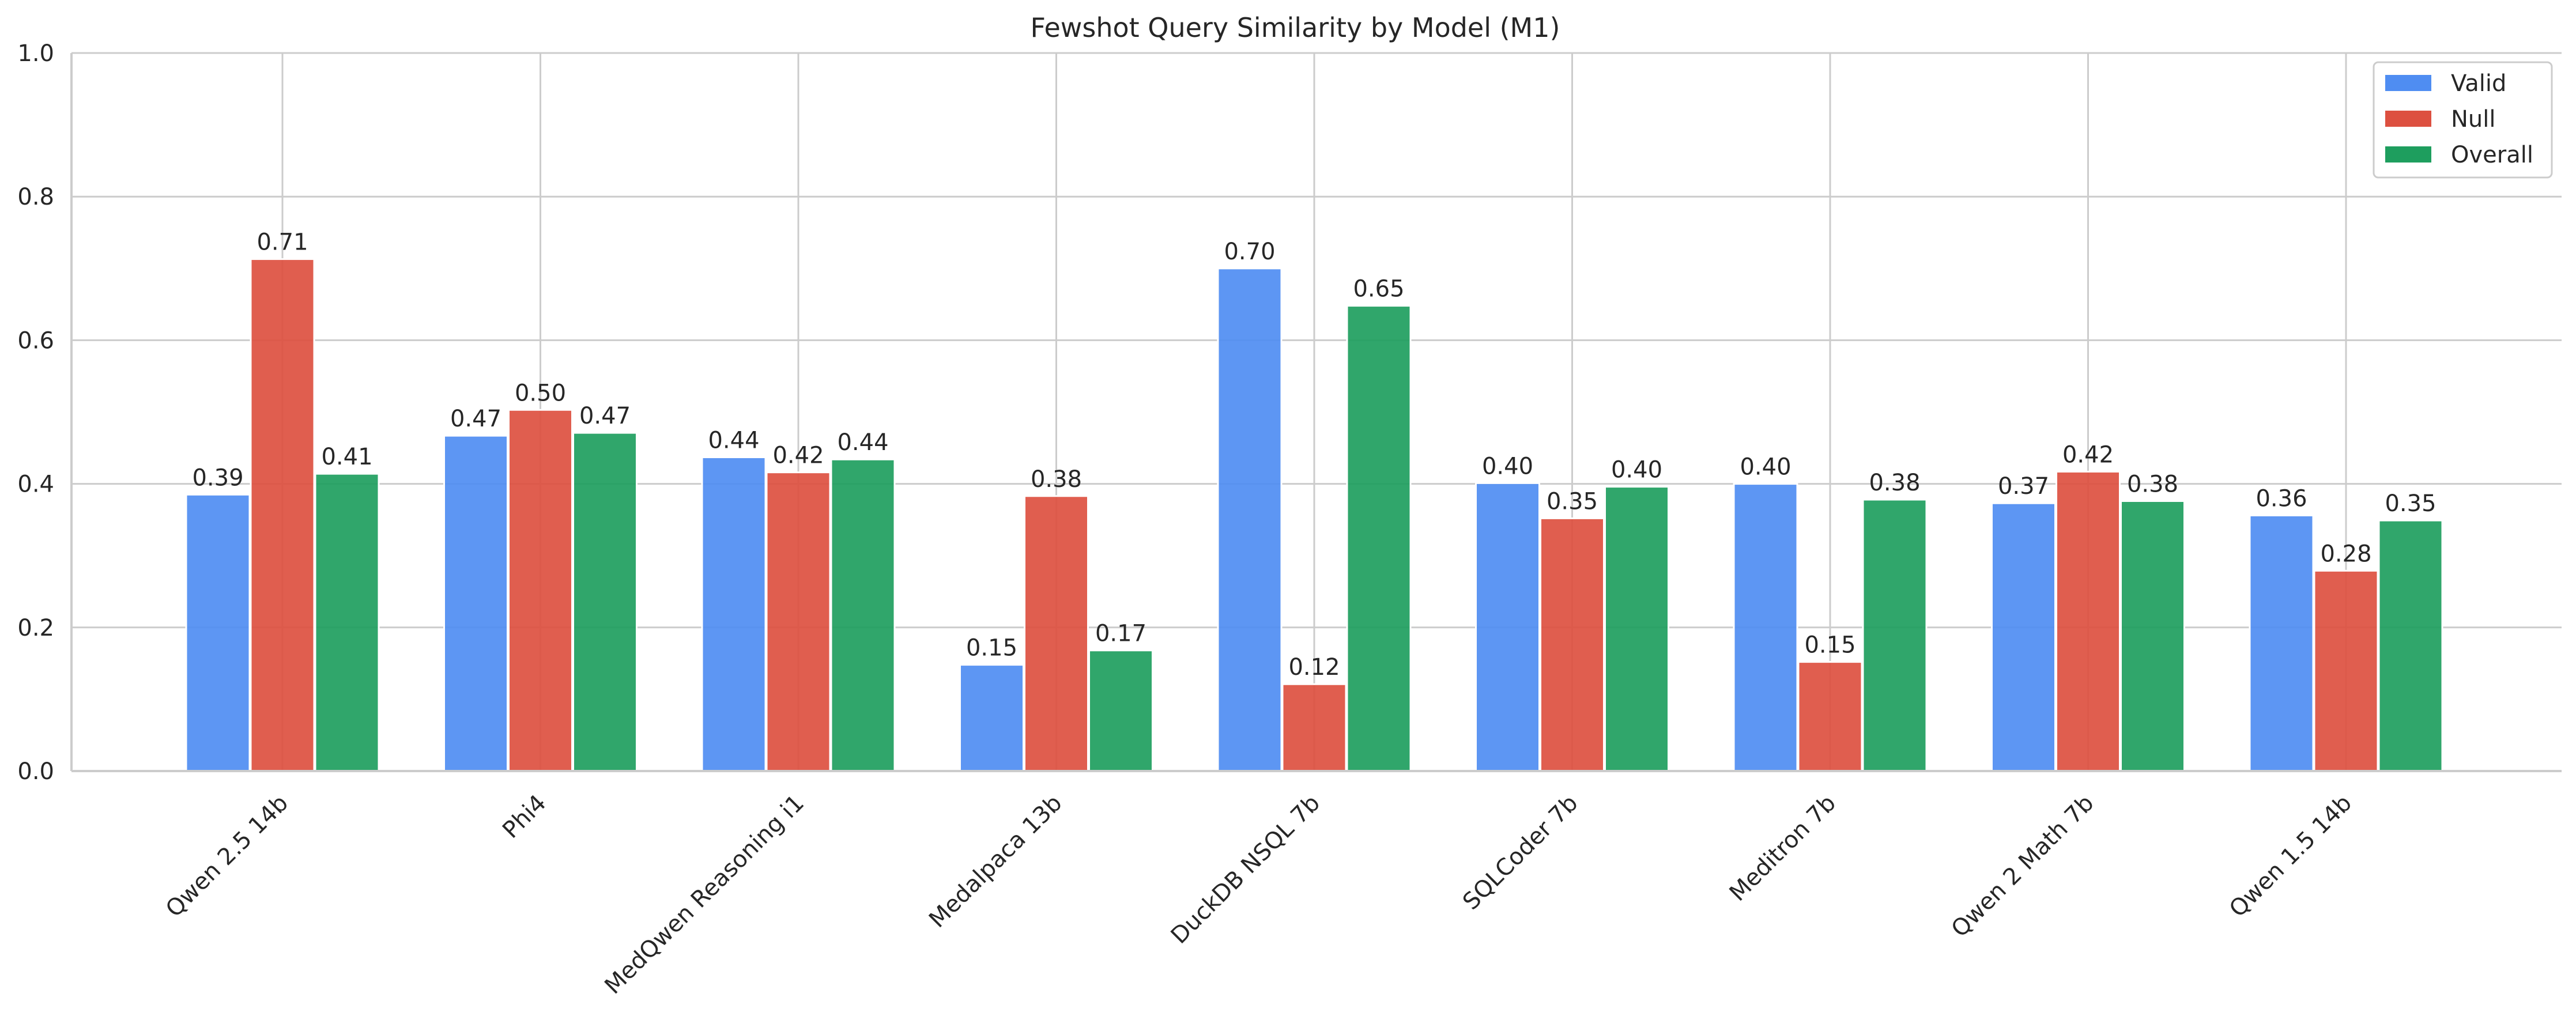 The width and height of the screenshot is (2576, 1020). Describe the element at coordinates (227, 856) in the screenshot. I see `x-tick-label: Qwen 2.5 14b` at that location.